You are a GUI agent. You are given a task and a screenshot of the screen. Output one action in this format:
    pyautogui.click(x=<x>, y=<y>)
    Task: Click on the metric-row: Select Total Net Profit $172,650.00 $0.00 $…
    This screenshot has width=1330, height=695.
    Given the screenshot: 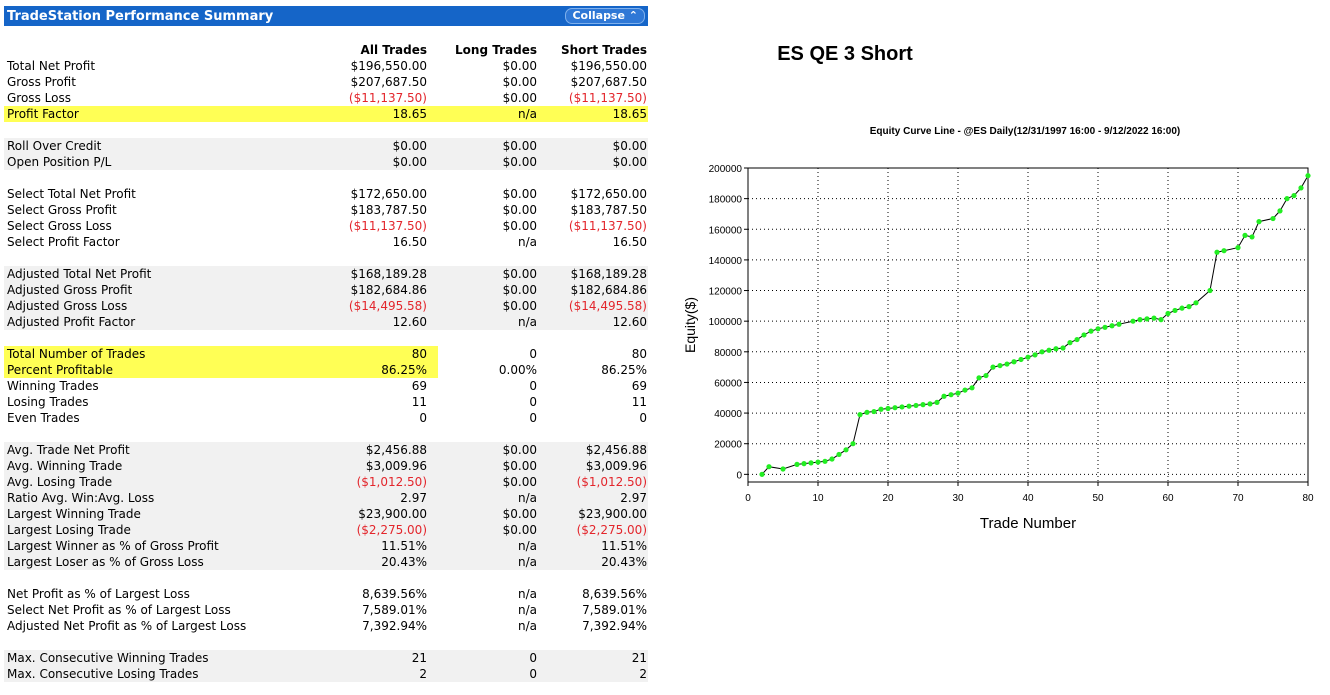 What is the action you would take?
    pyautogui.click(x=326, y=194)
    